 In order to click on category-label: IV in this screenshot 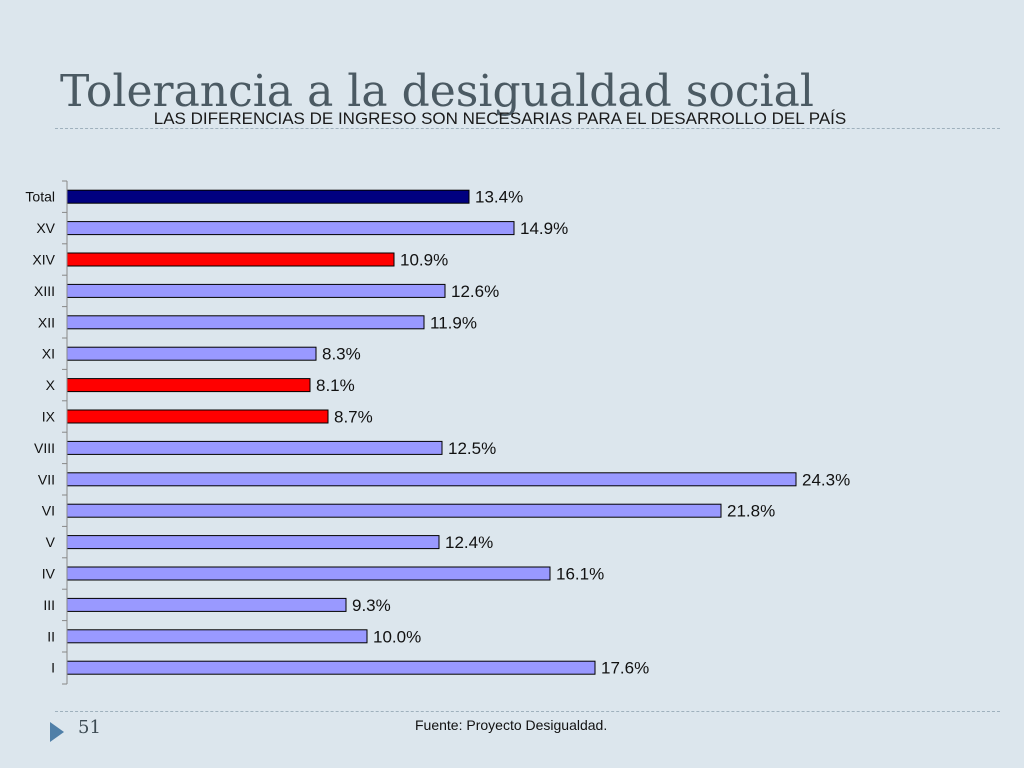, I will do `click(49, 574)`.